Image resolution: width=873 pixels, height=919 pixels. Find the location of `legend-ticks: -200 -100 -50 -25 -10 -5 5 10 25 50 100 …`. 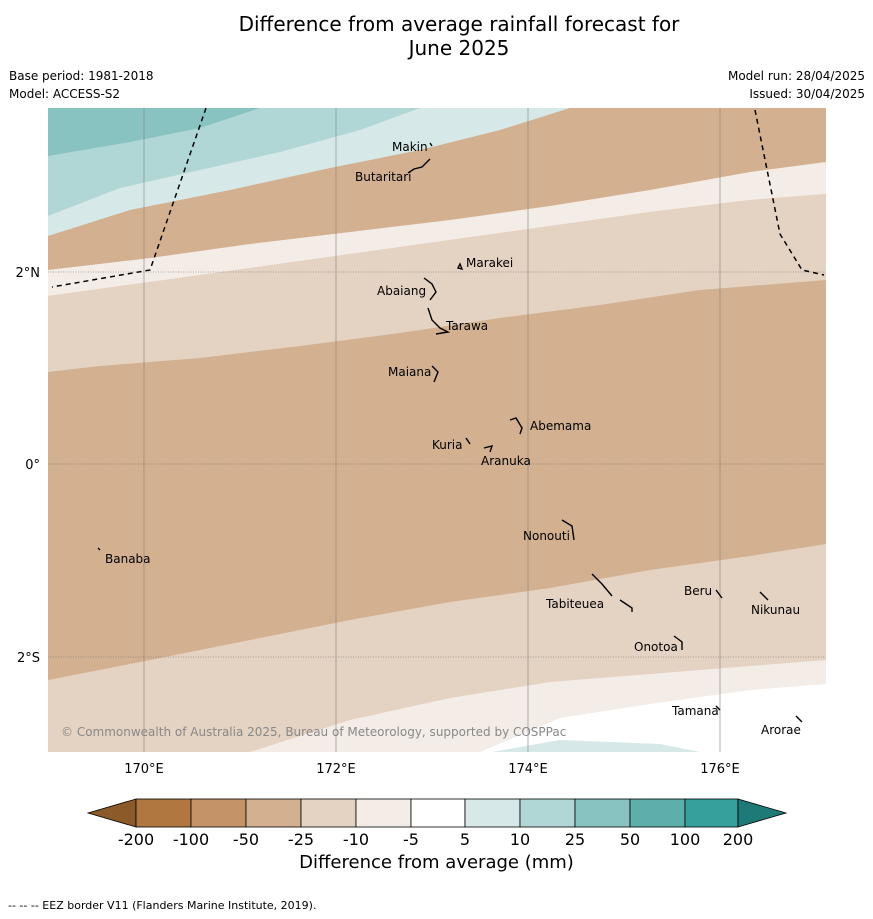

legend-ticks: -200 -100 -50 -25 -10 -5 5 10 25 50 100 … is located at coordinates (435, 839).